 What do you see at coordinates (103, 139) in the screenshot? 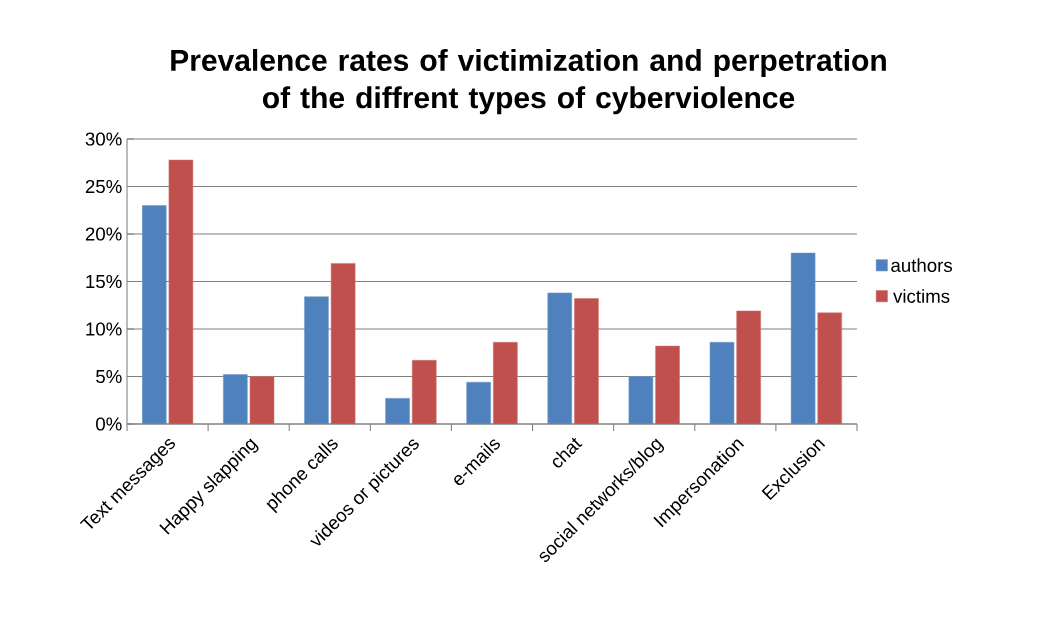
I see `y-tick-label: 30%` at bounding box center [103, 139].